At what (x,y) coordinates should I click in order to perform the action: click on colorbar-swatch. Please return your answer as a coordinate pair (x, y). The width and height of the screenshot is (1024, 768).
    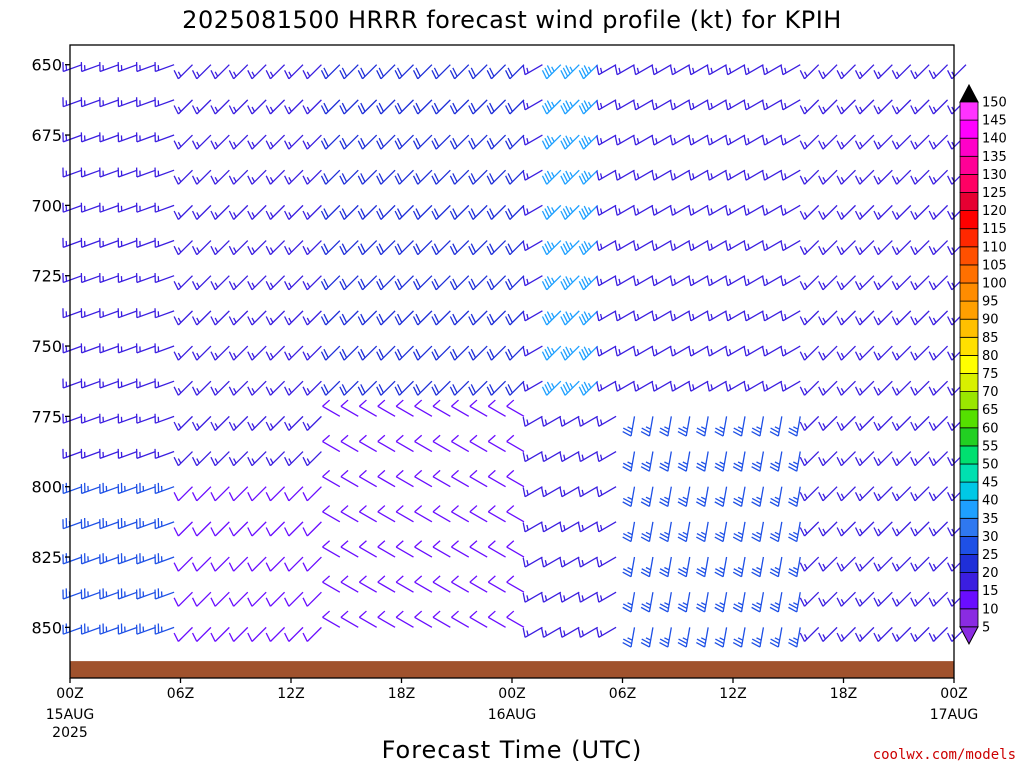
    Looking at the image, I should click on (969, 328).